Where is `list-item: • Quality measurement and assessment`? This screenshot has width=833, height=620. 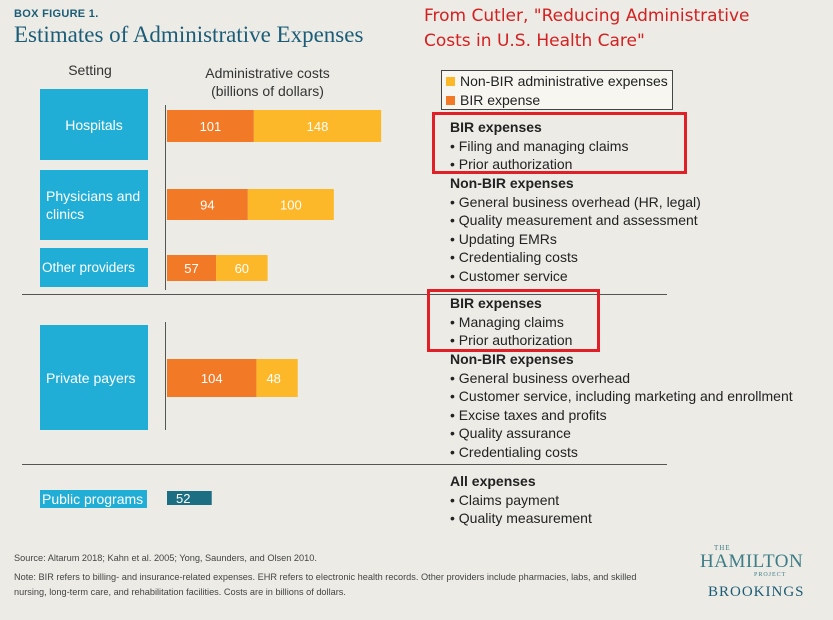
list-item: • Quality measurement and assessment is located at coordinates (574, 220).